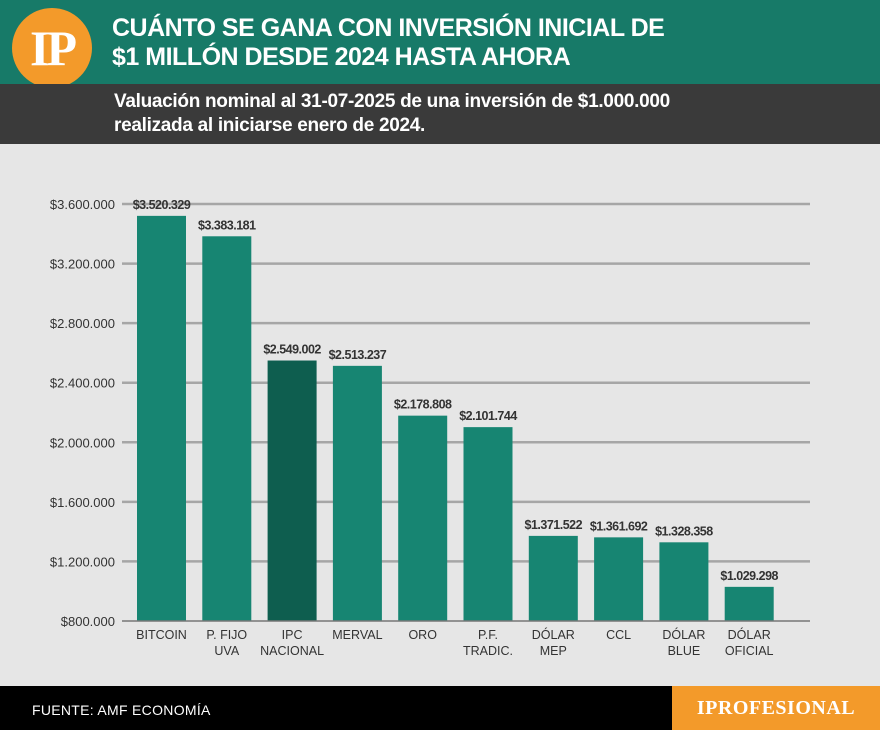 The image size is (880, 730). Describe the element at coordinates (488, 416) in the screenshot. I see `value-label: $2.101.744` at that location.